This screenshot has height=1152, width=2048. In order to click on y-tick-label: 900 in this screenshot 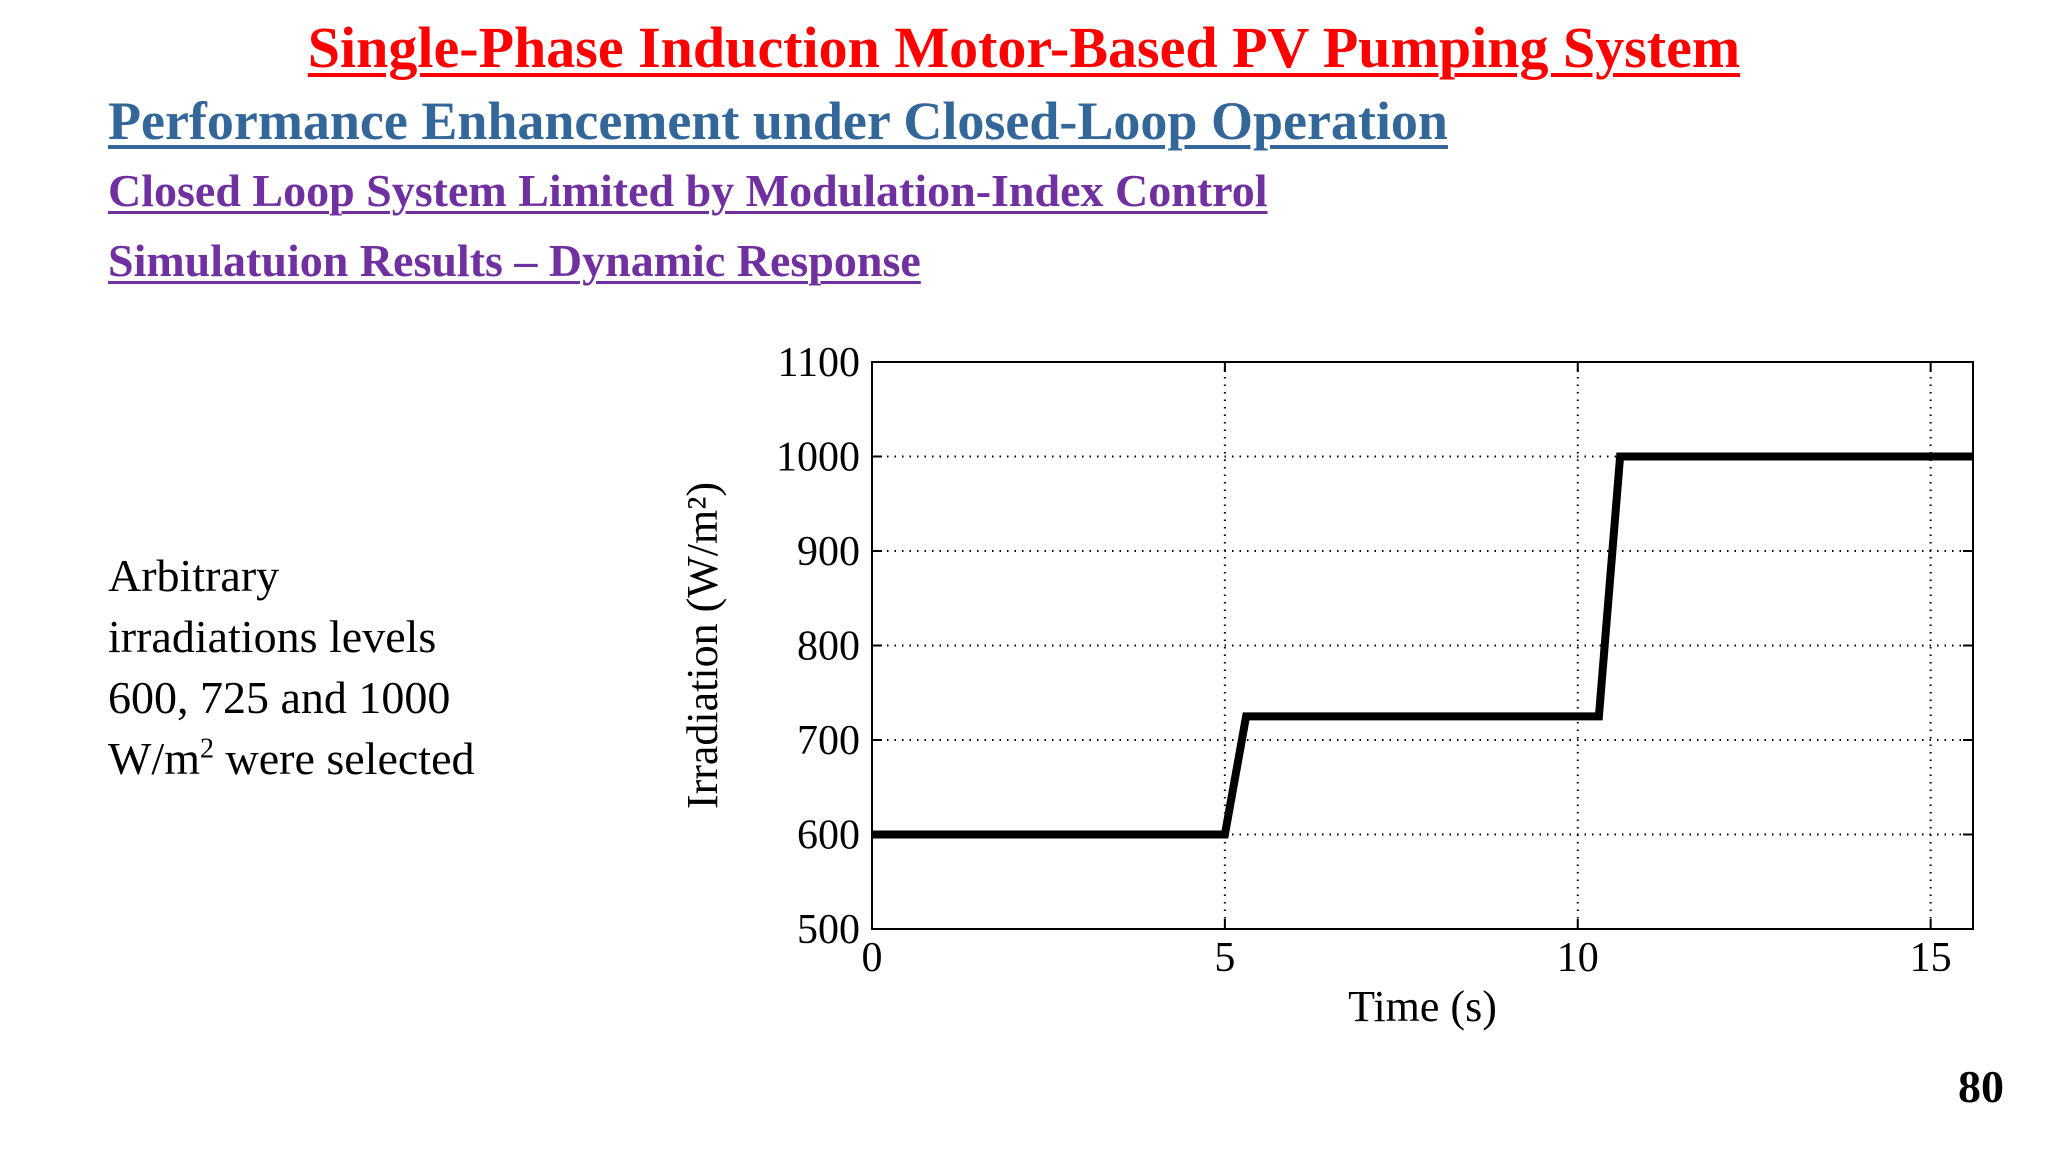, I will do `click(828, 552)`.